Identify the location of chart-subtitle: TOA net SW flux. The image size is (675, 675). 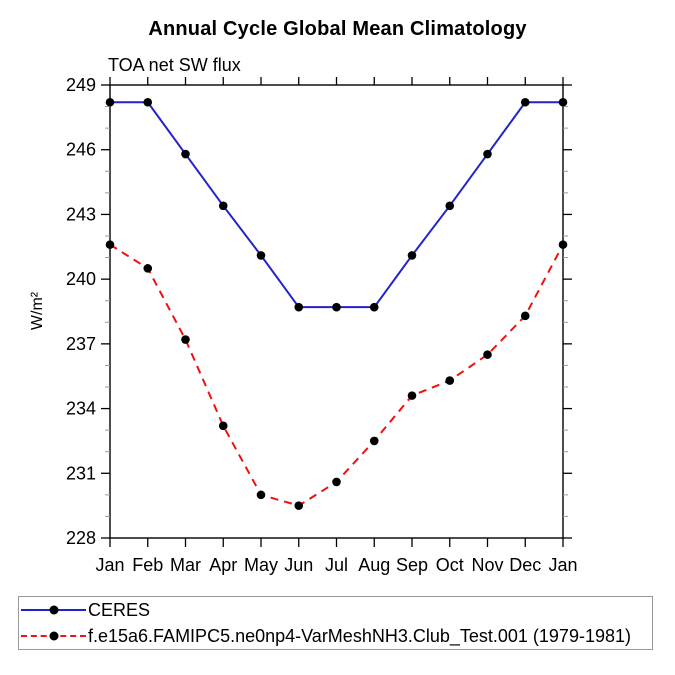
(174, 65).